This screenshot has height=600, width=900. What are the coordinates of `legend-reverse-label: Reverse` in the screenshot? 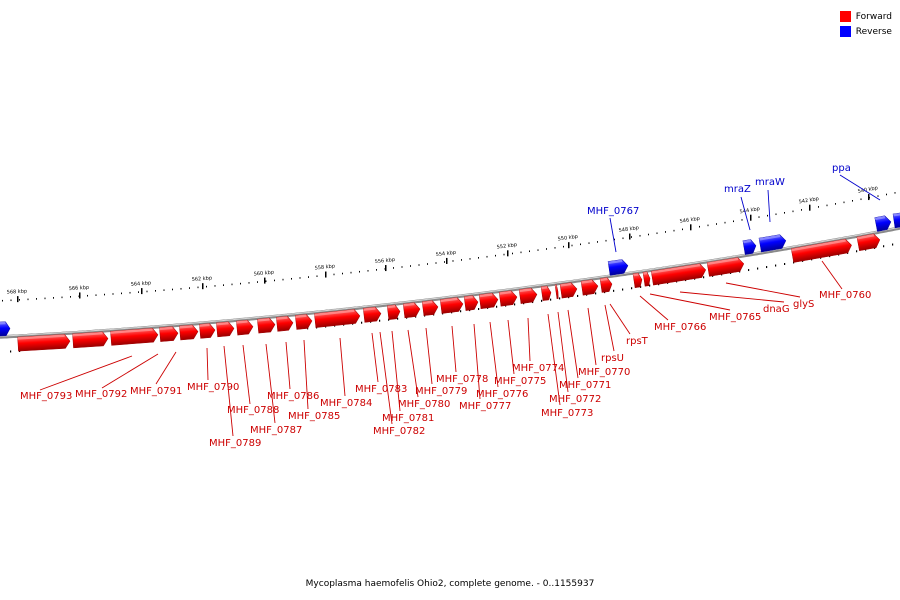 It's located at (873, 31).